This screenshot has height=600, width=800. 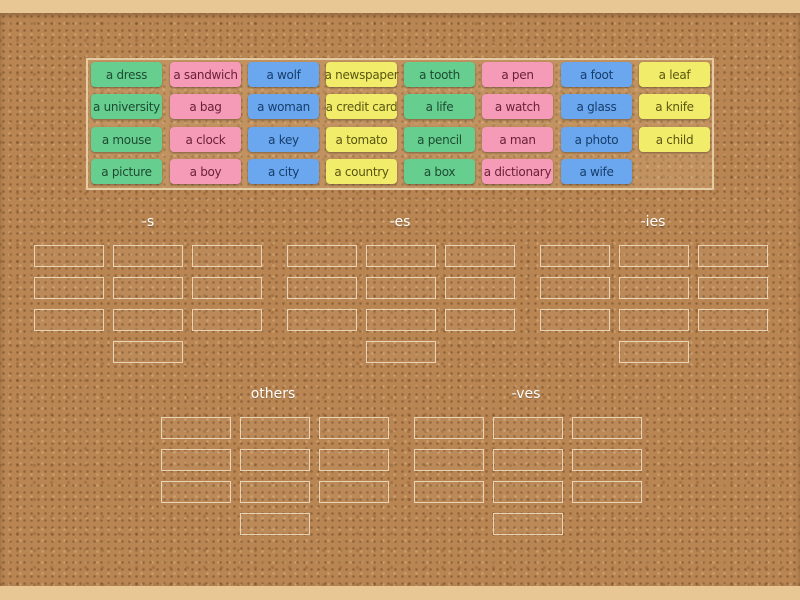 What do you see at coordinates (596, 106) in the screenshot?
I see `word-tile: a glass` at bounding box center [596, 106].